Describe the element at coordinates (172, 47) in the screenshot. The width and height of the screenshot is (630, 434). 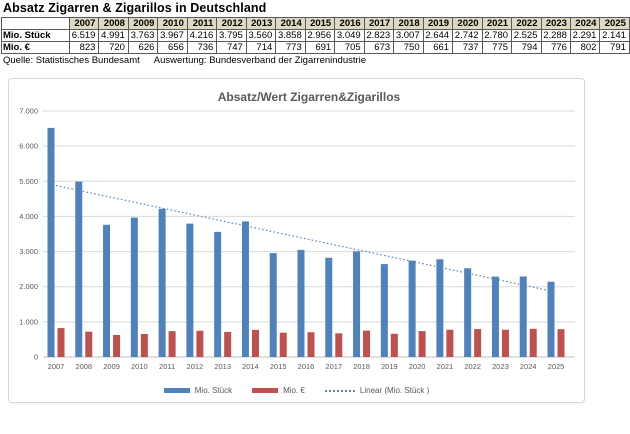
I see `value-cell: 656` at that location.